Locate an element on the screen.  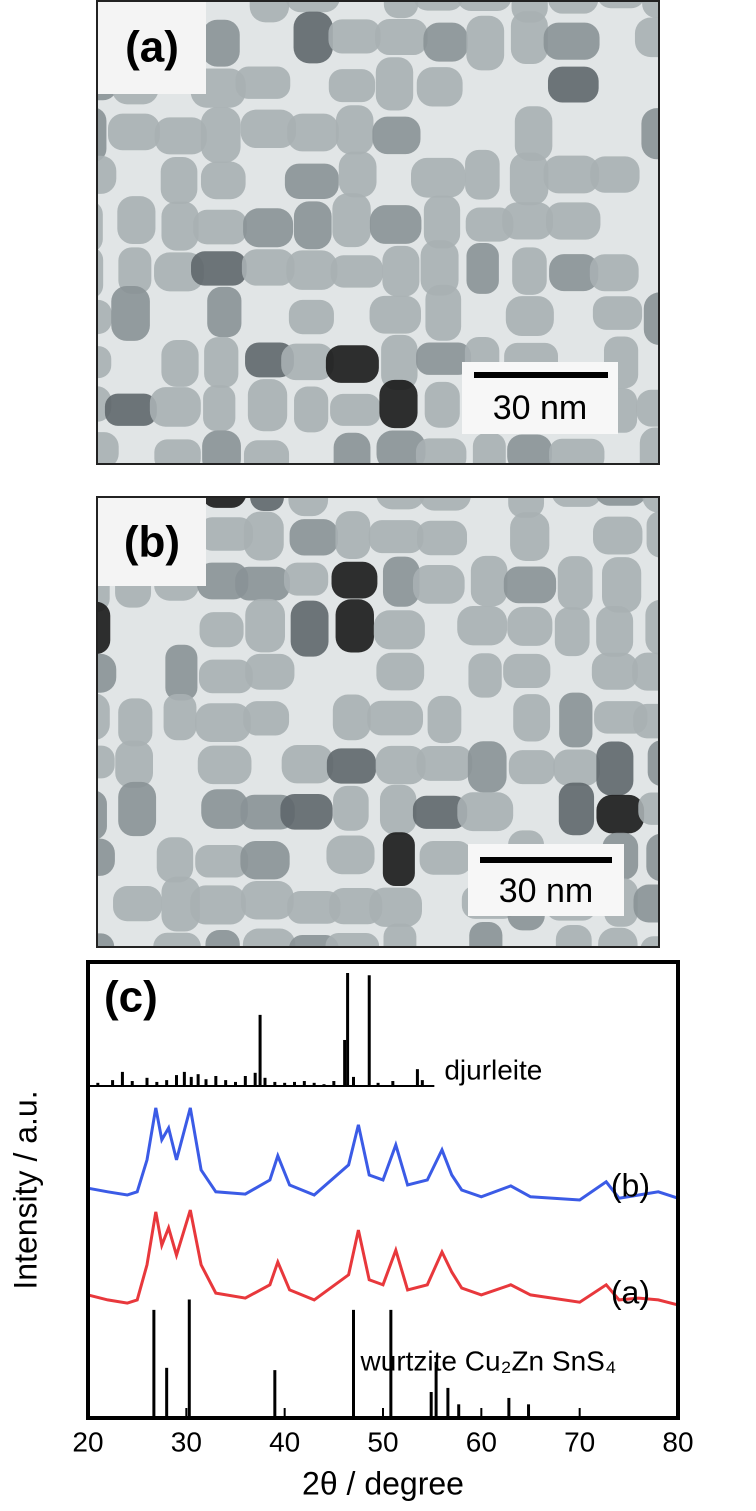
x-tick-label: 20 is located at coordinates (87, 1441).